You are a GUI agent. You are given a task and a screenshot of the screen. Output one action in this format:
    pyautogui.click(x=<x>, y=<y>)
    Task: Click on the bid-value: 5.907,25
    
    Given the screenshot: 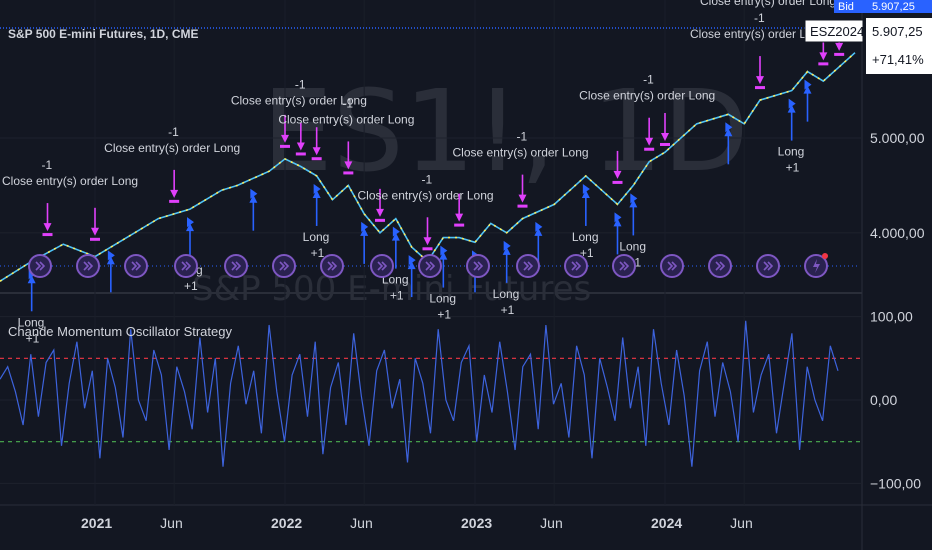 What is the action you would take?
    pyautogui.click(x=893, y=7)
    